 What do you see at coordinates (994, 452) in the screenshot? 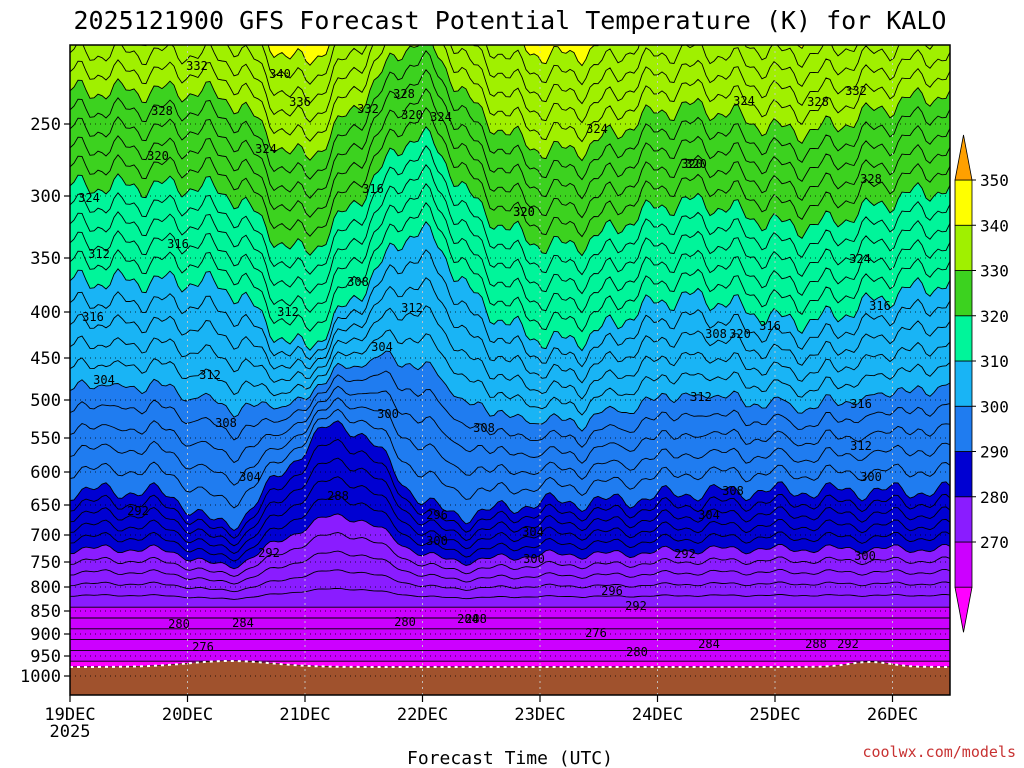
I see `colorbar-label: 290` at bounding box center [994, 452].